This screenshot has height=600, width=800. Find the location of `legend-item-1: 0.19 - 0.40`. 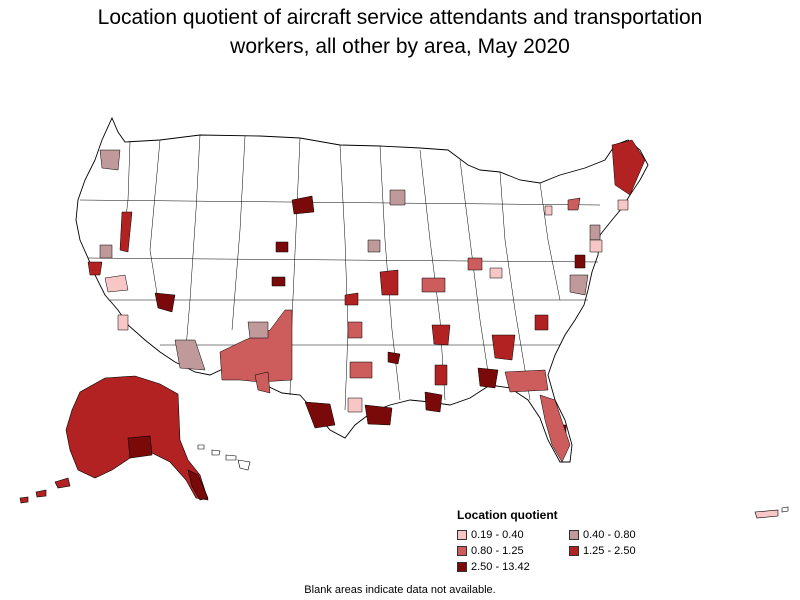

legend-item-1: 0.19 - 0.40 is located at coordinates (513, 535).